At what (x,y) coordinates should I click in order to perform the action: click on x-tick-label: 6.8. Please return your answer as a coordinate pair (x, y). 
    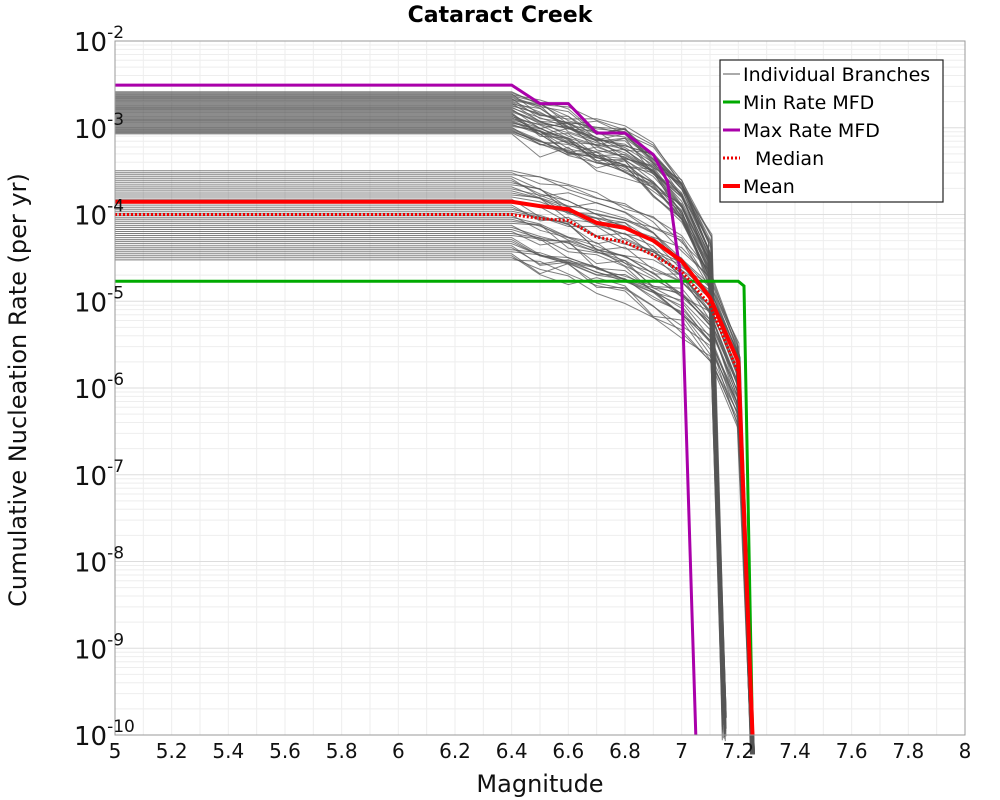
    Looking at the image, I should click on (625, 751).